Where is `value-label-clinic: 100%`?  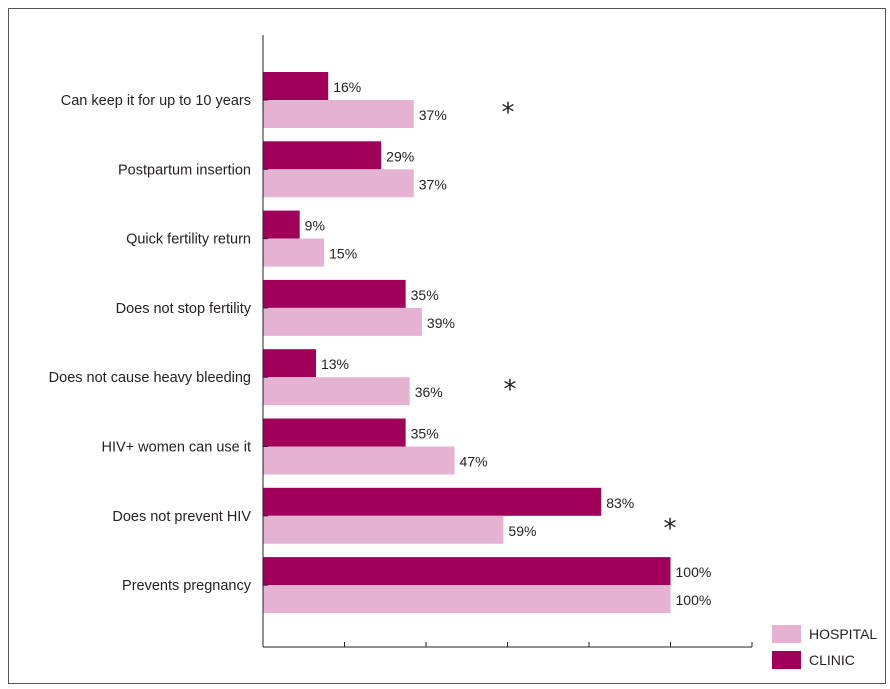 value-label-clinic: 100% is located at coordinates (694, 572).